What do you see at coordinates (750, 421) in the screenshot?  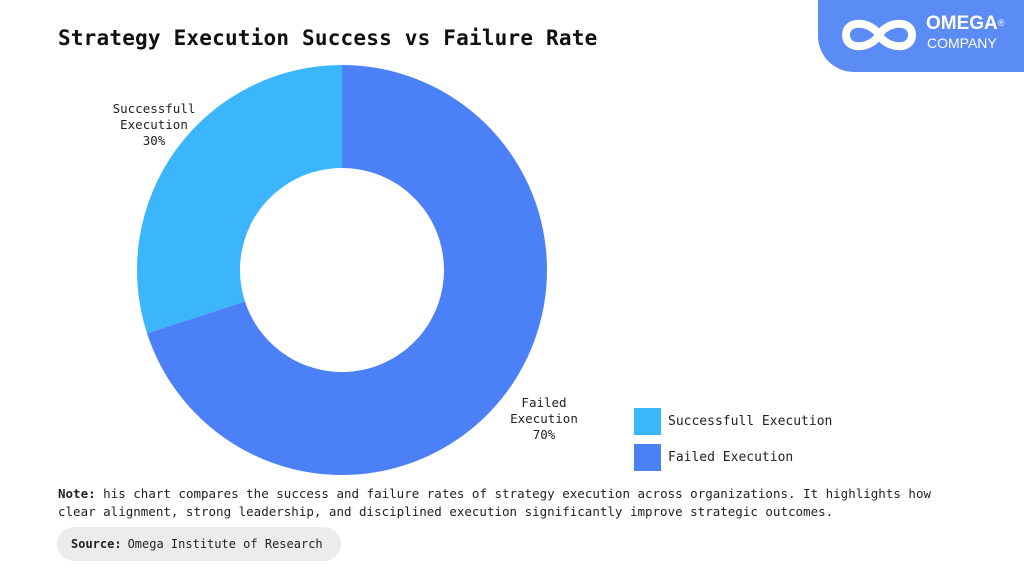 I see `legend-label: Successfull Execution` at bounding box center [750, 421].